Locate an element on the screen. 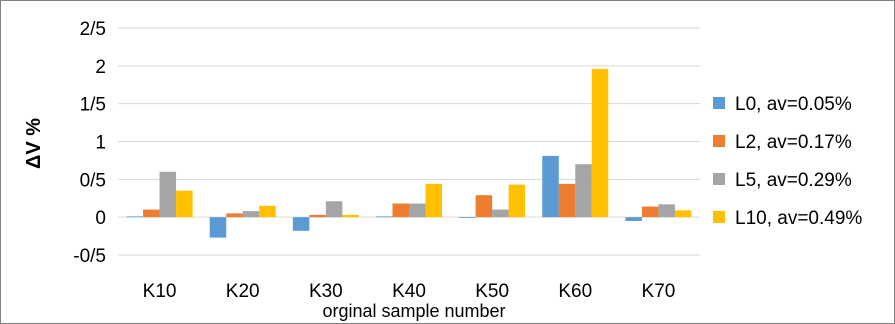 The width and height of the screenshot is (895, 324). legend-label: L2, av=0.17% is located at coordinates (793, 142).